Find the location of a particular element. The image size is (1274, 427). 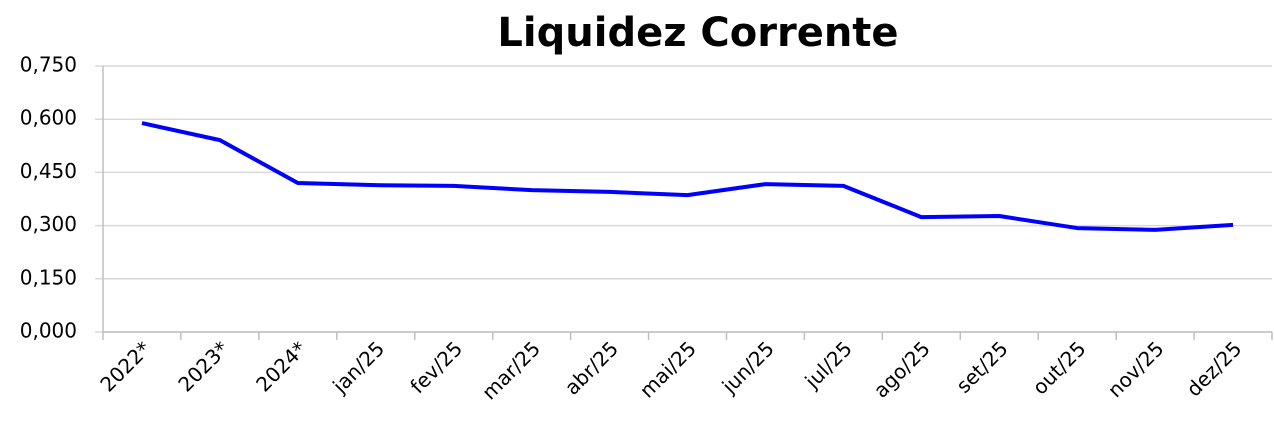

y-tick-label: 0,000 is located at coordinates (48, 331).